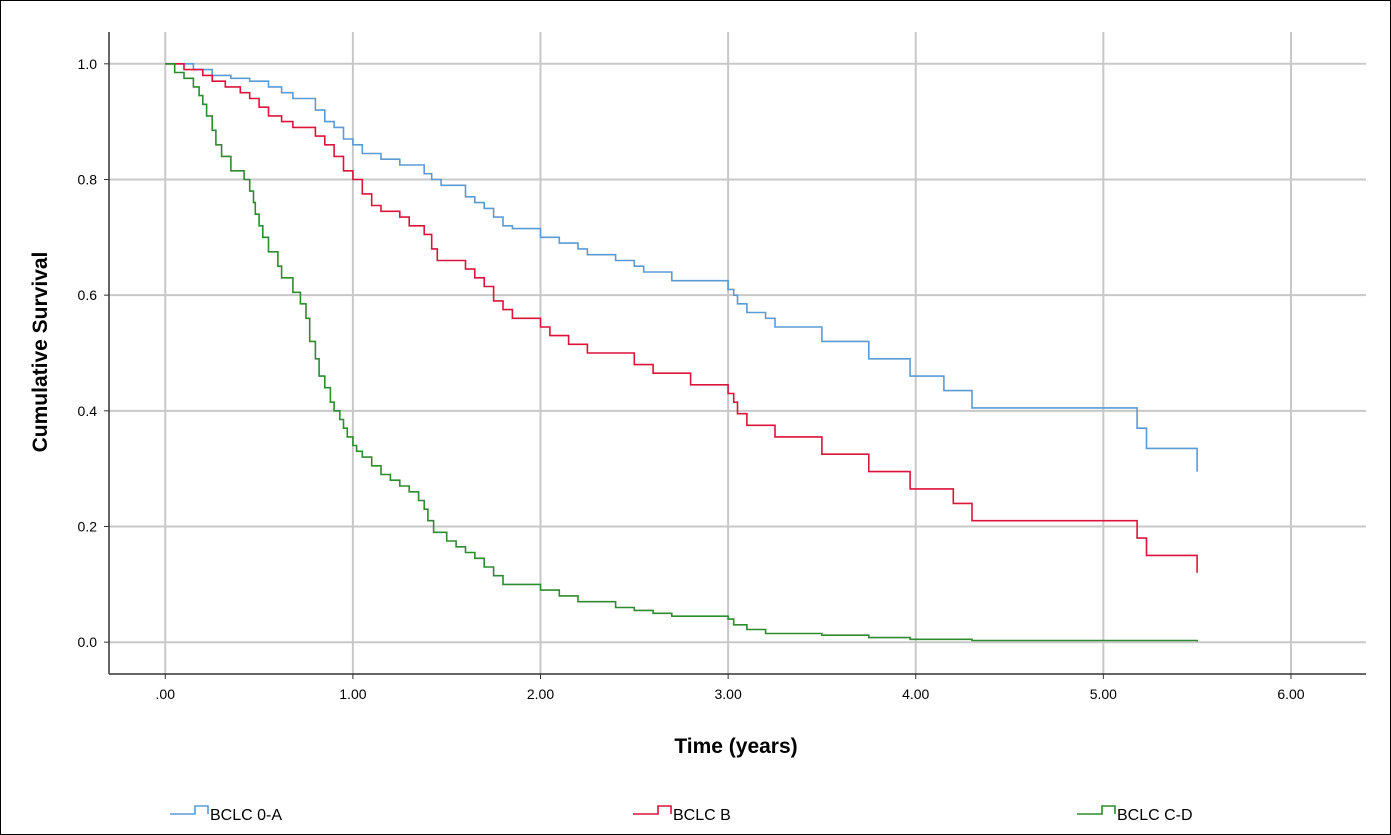  What do you see at coordinates (1155, 815) in the screenshot?
I see `legend-label: BCLC C-D` at bounding box center [1155, 815].